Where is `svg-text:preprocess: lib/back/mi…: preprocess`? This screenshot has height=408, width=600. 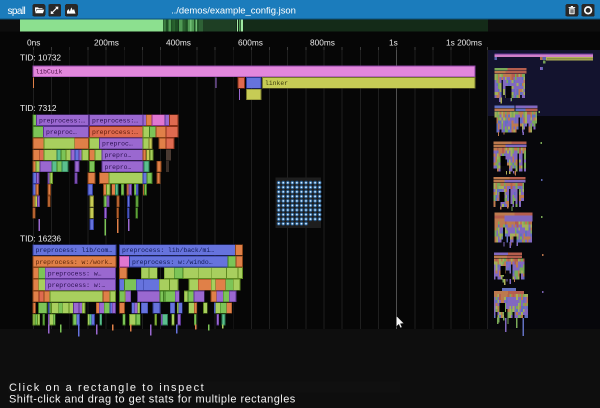 svg-text:preprocess: lib/back/mi…: preprocess is located at coordinates (168, 250).